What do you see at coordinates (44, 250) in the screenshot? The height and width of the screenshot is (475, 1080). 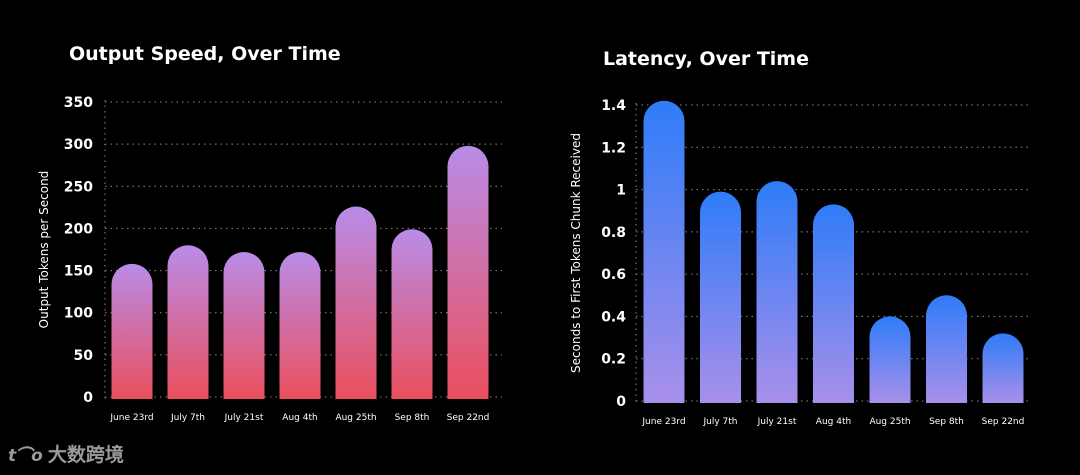 I see `y-axis-label: Output Tokens per Second` at bounding box center [44, 250].